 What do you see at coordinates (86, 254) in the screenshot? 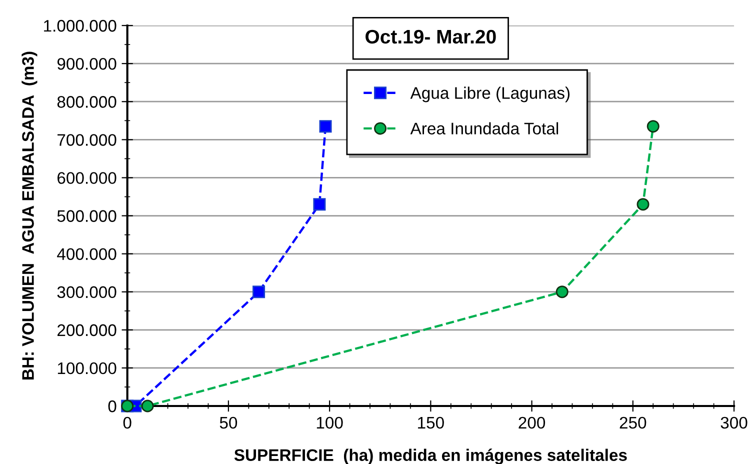
I see `y-tick-label: 400.000` at bounding box center [86, 254].